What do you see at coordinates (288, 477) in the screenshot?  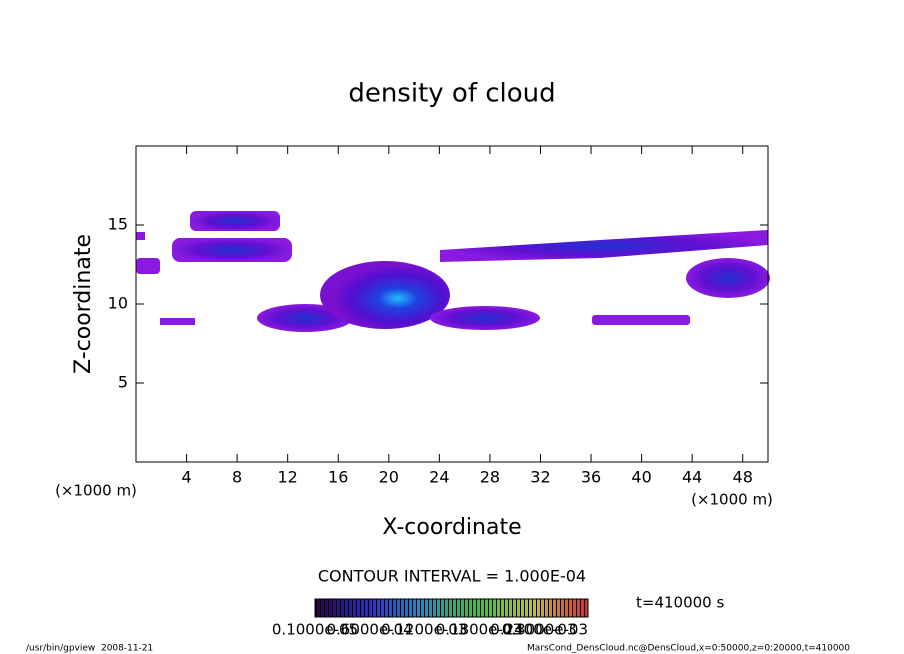 I see `x-tick-label: 12` at bounding box center [288, 477].